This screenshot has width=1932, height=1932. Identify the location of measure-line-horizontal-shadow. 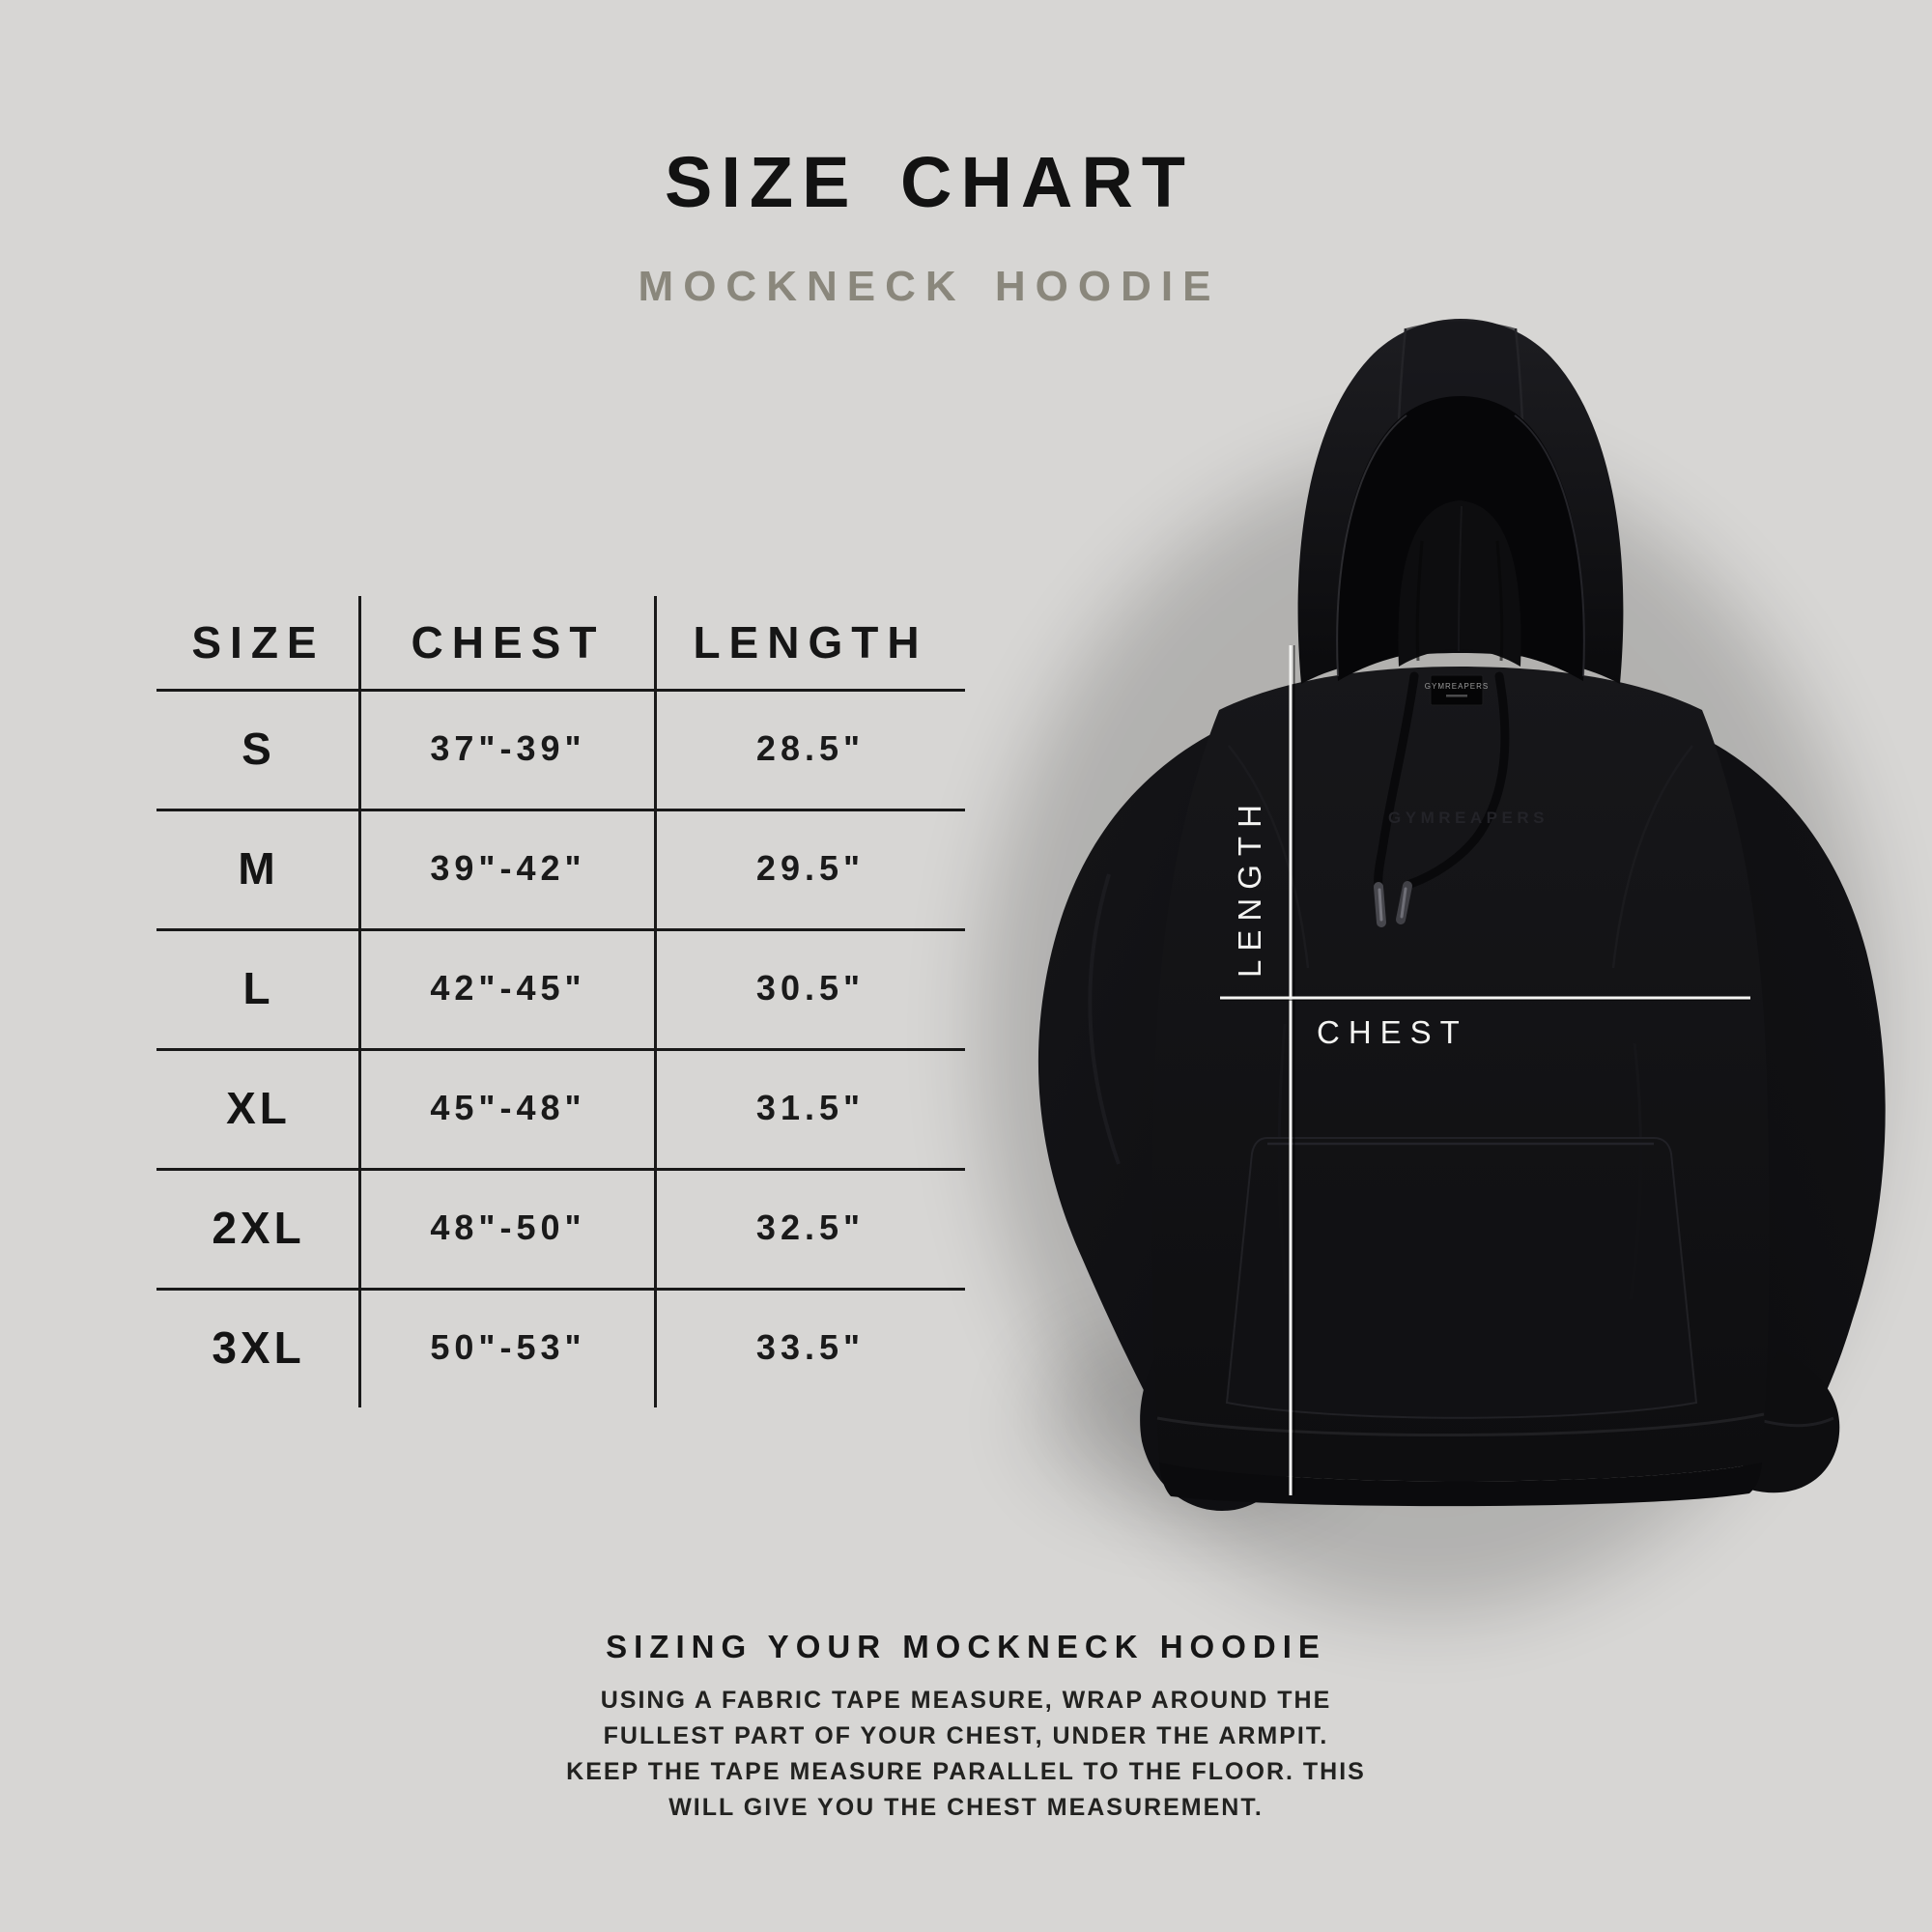
(1485, 1000).